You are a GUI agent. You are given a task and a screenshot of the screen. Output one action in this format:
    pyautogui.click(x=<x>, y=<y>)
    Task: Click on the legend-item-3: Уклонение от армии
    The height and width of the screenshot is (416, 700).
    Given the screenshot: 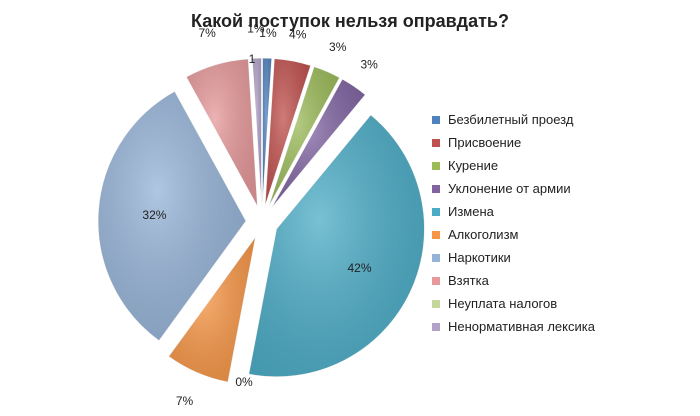 What is the action you would take?
    pyautogui.click(x=562, y=188)
    